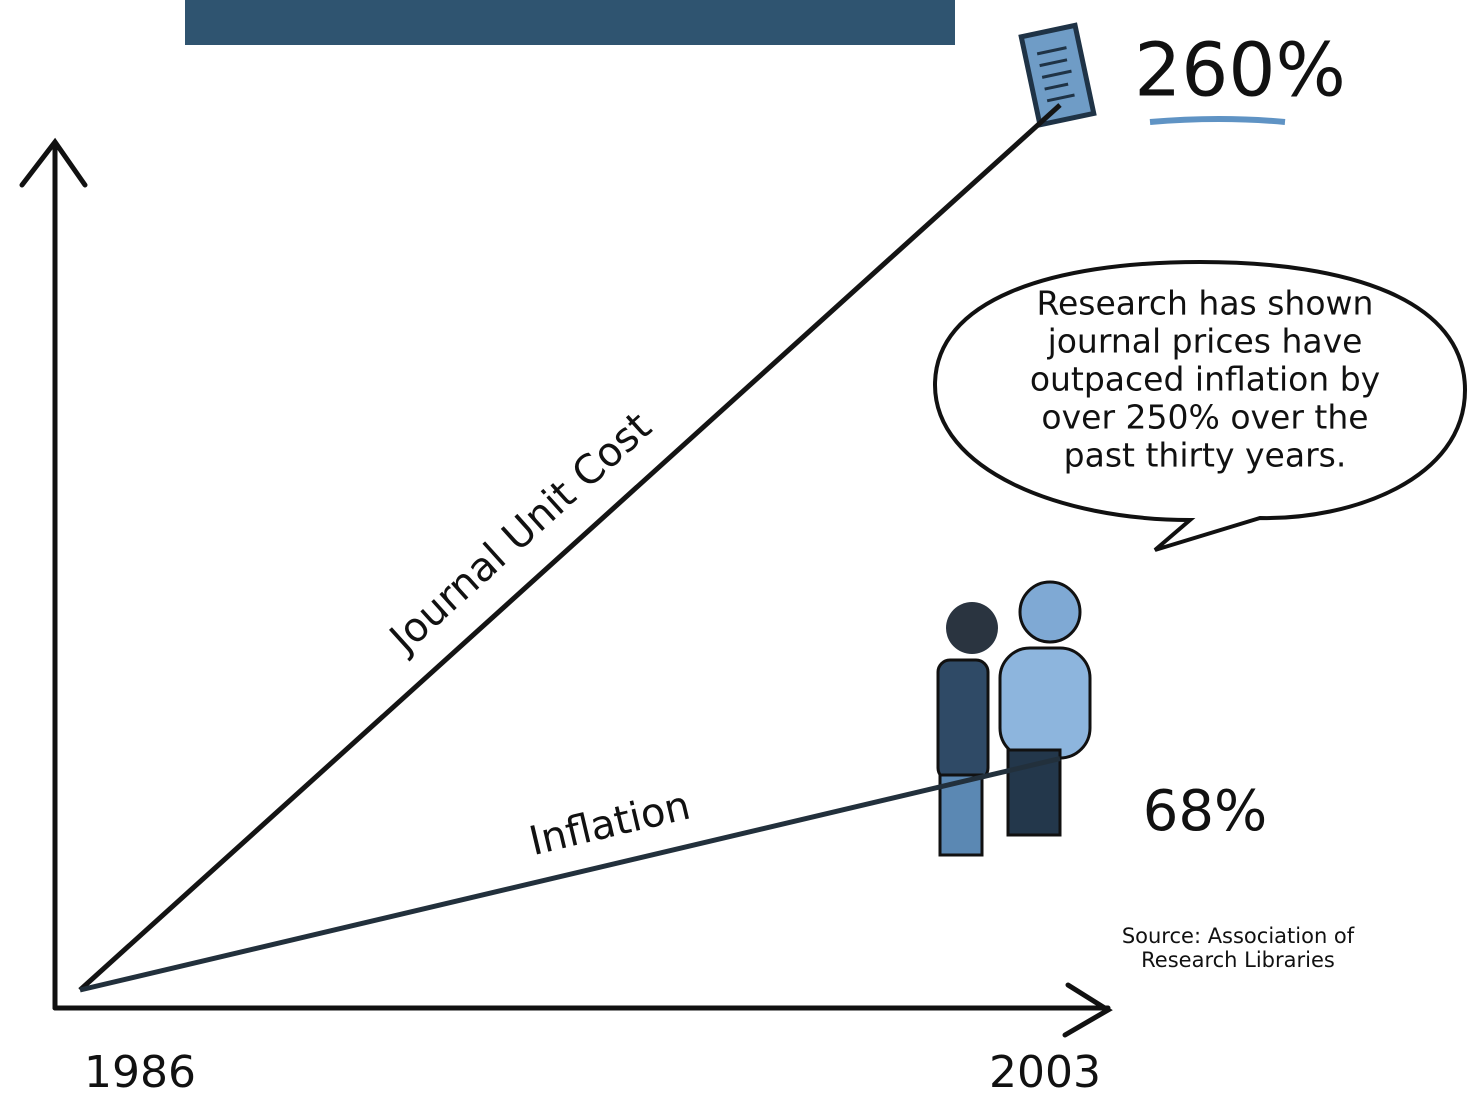  What do you see at coordinates (53, 574) in the screenshot?
I see `y-axis` at bounding box center [53, 574].